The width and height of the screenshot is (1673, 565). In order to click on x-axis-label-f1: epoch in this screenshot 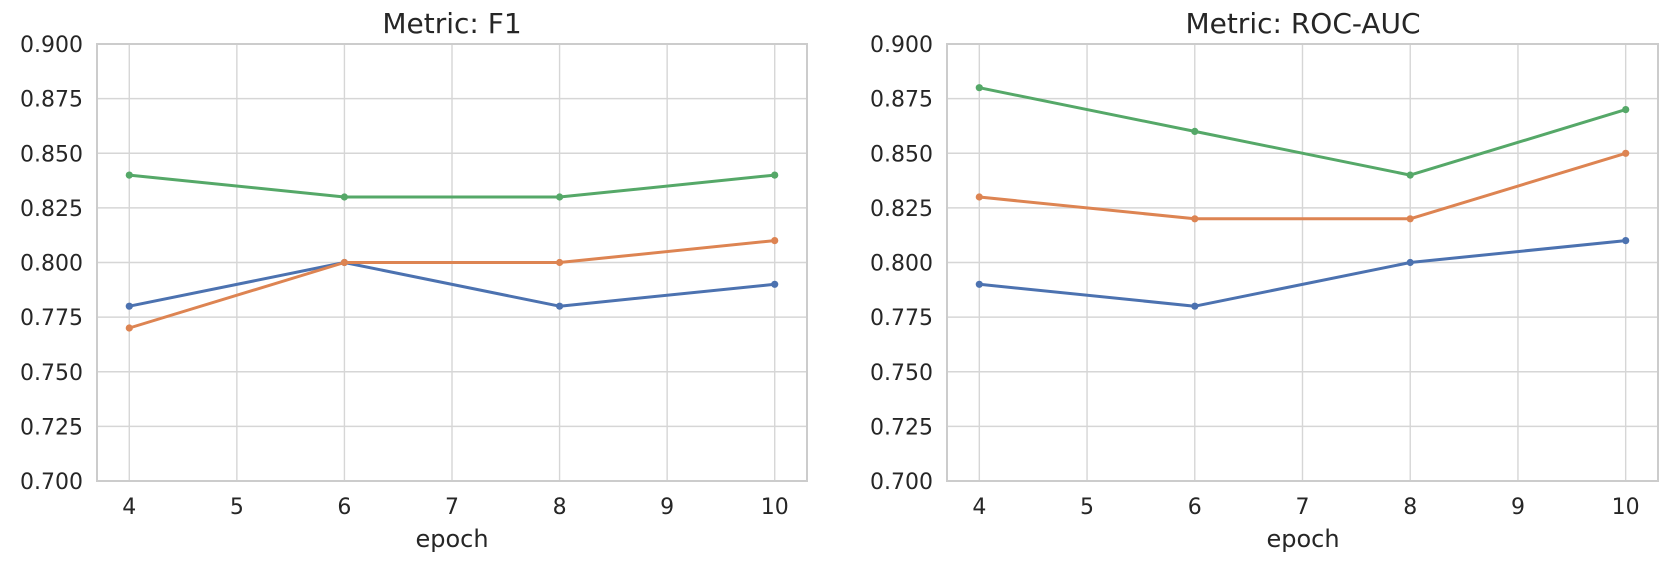, I will do `click(451, 539)`.